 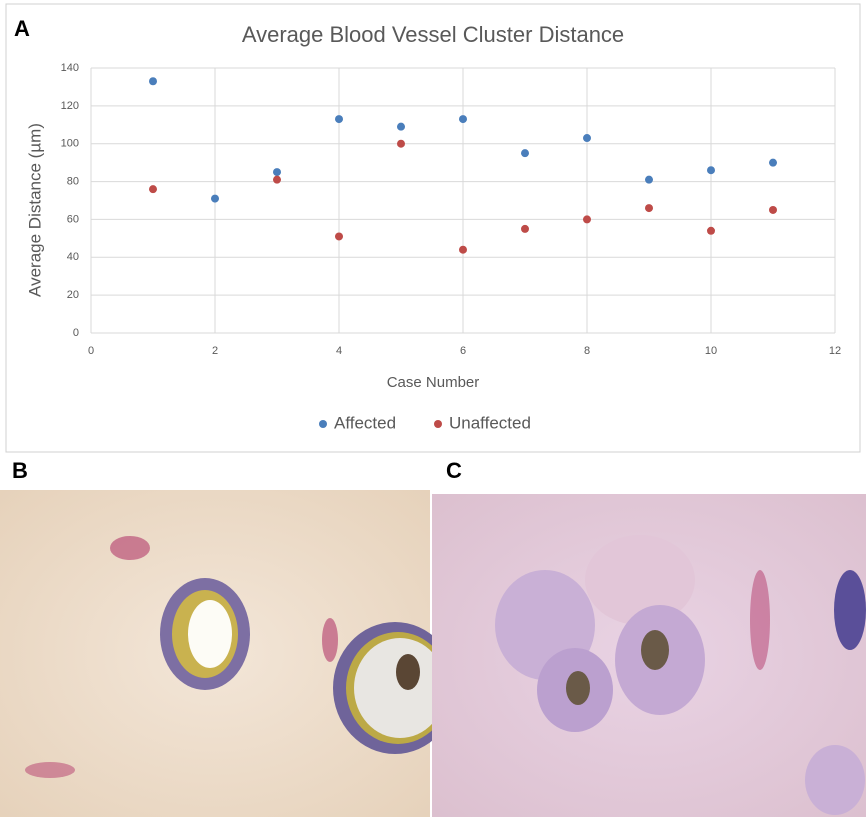 What do you see at coordinates (70, 68) in the screenshot?
I see `y-tick-label: 140` at bounding box center [70, 68].